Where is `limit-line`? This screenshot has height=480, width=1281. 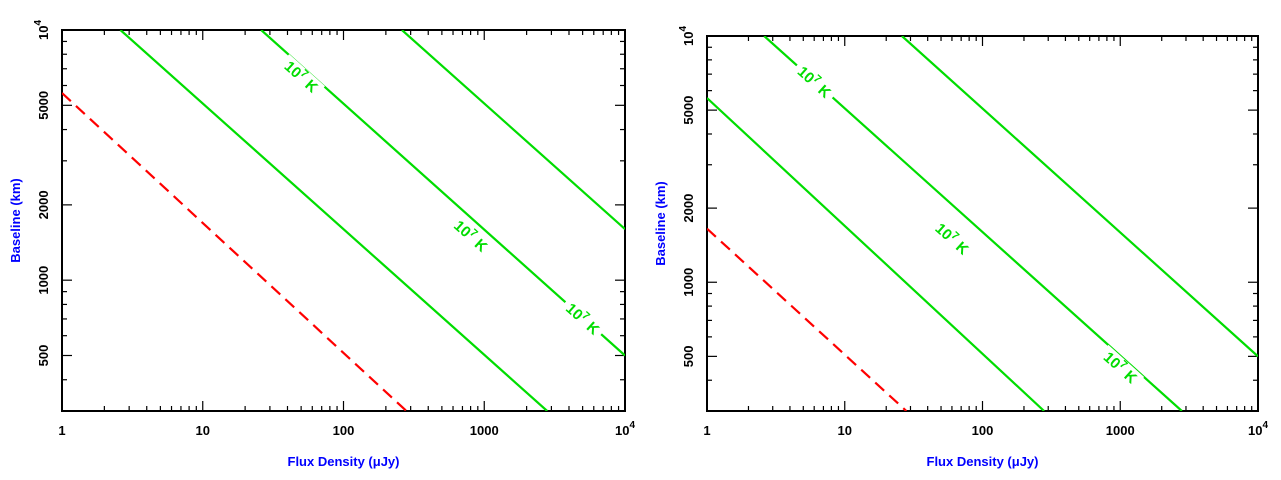 limit-line is located at coordinates (807, 319).